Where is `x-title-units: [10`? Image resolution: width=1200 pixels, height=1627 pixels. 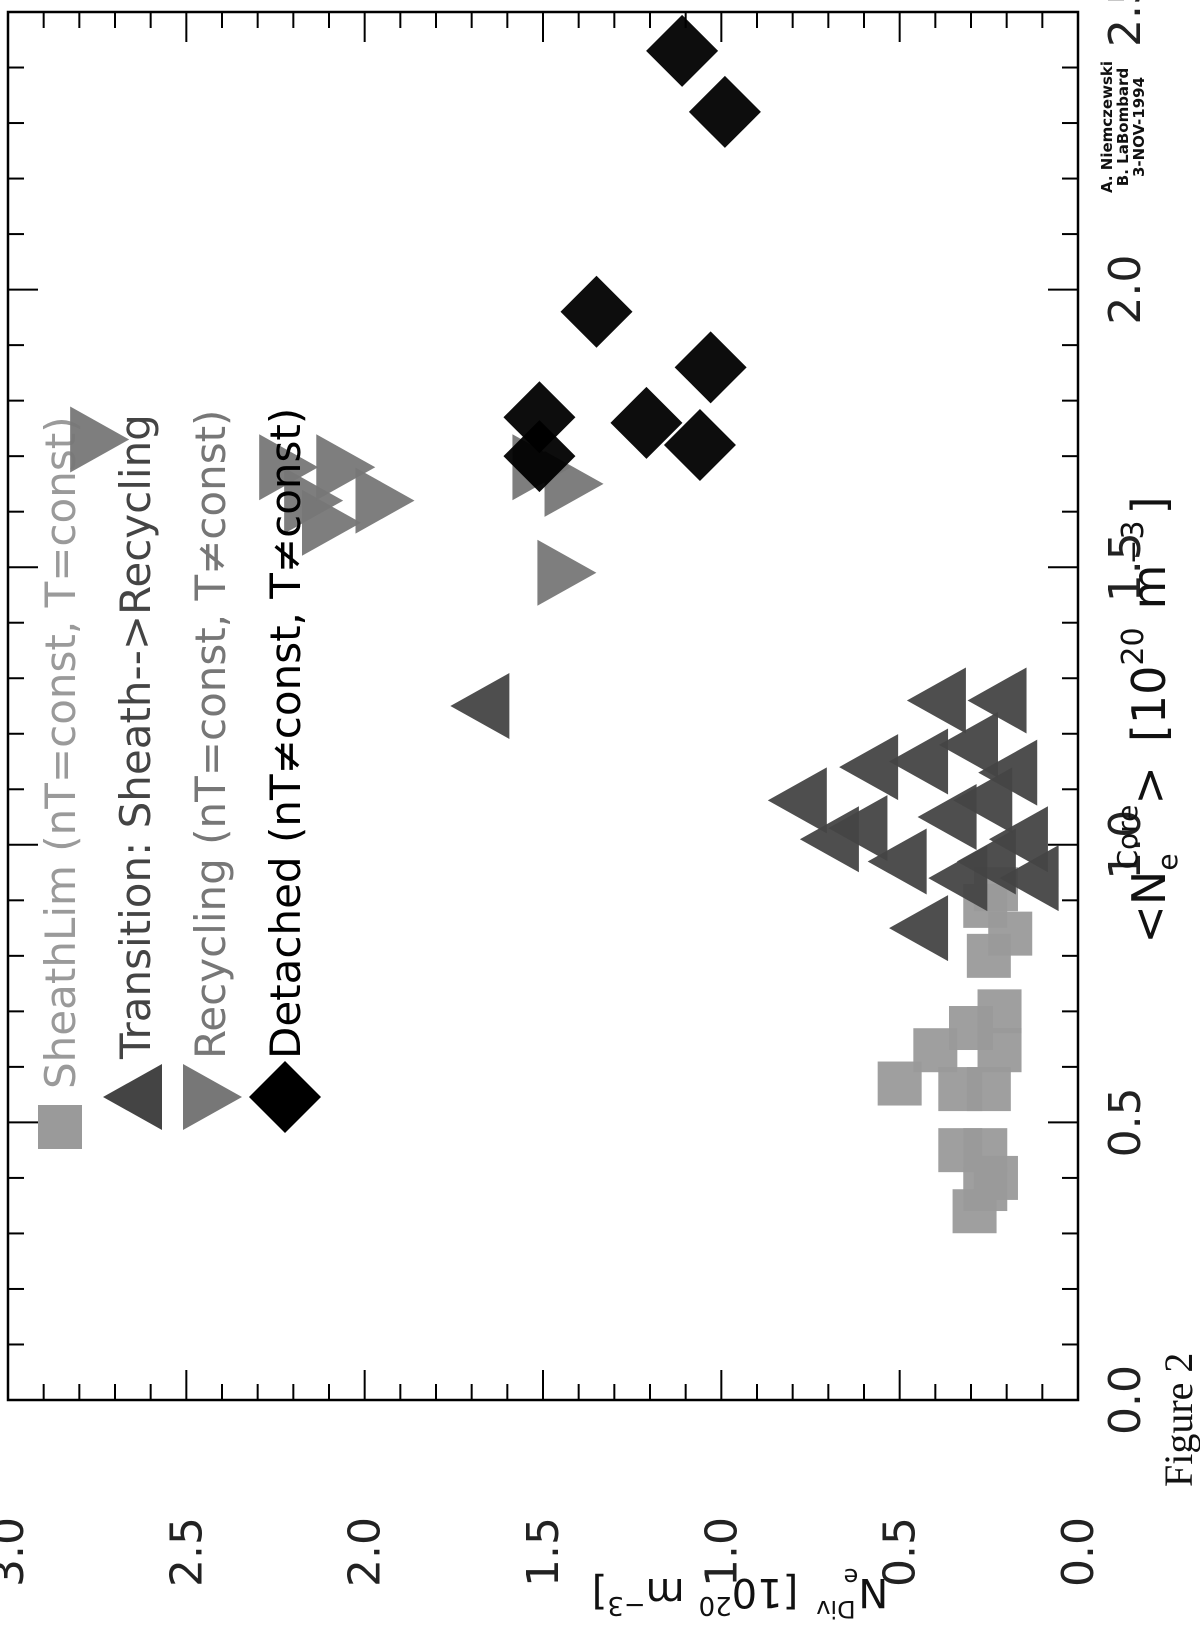 x-title-units: [10 is located at coordinates (1149, 704).